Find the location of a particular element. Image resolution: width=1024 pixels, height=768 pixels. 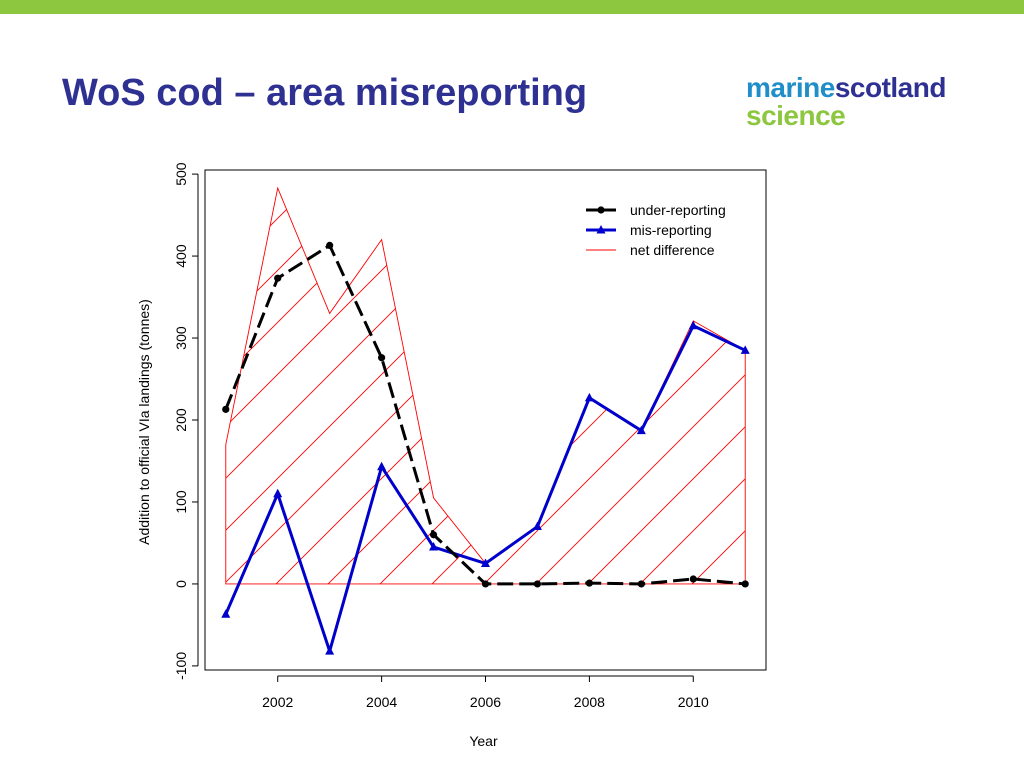

y-tick-label: 500 is located at coordinates (181, 174).